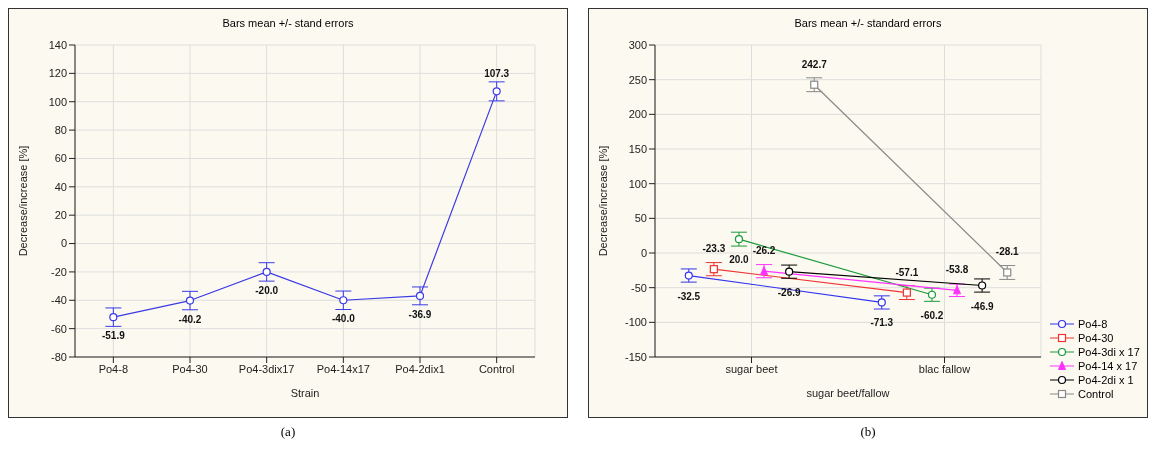  I want to click on data-label: -20.0, so click(267, 290).